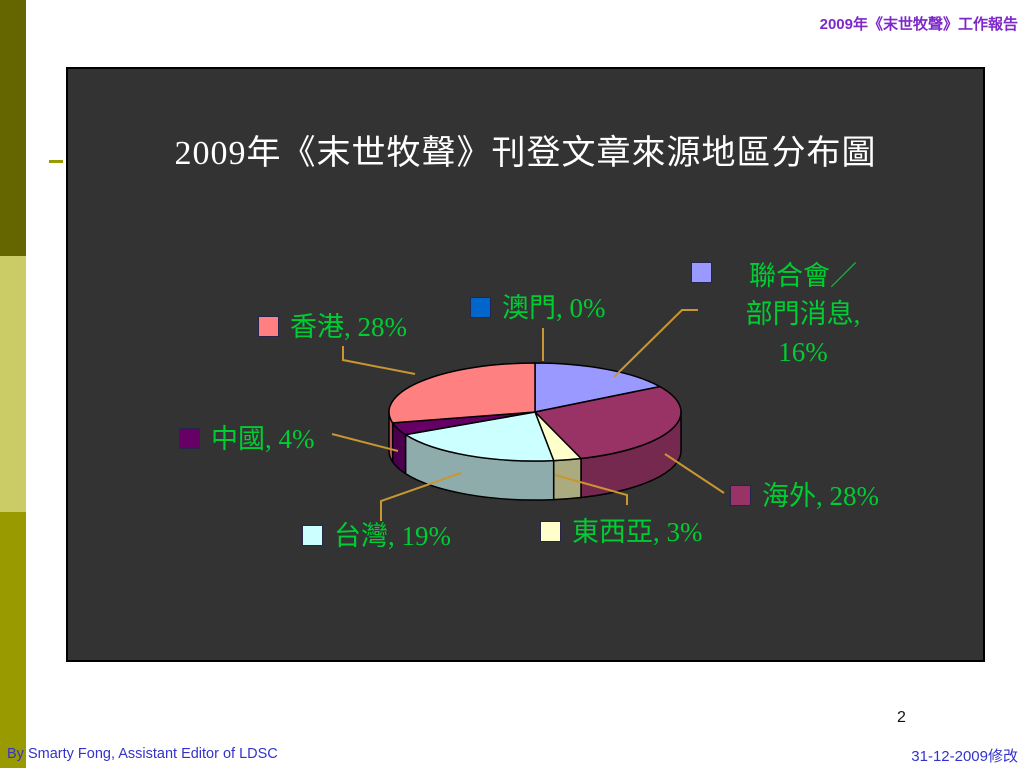 This screenshot has height=768, width=1024. Describe the element at coordinates (263, 439) in the screenshot. I see `pie-label-text: 中國, 4%` at that location.